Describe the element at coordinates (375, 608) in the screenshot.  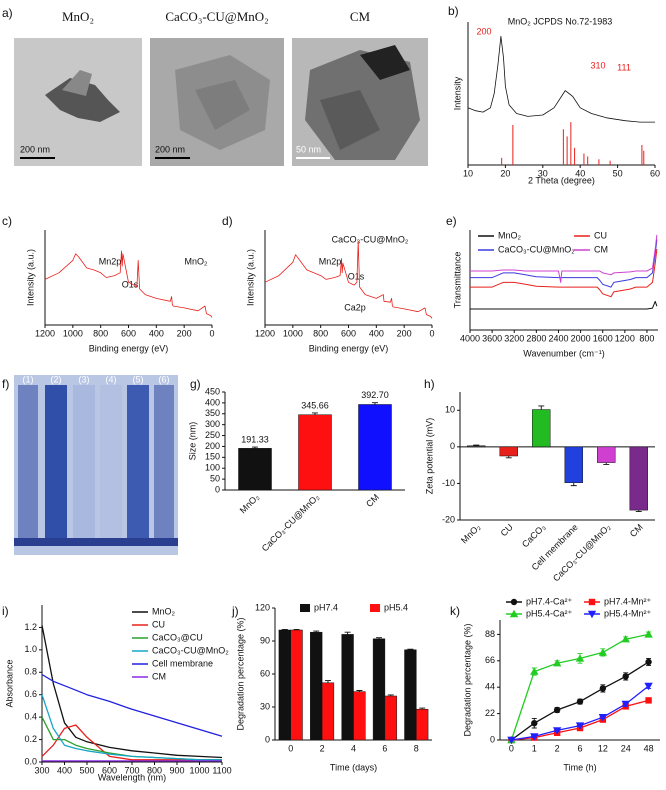
I see `legend-swatch` at that location.